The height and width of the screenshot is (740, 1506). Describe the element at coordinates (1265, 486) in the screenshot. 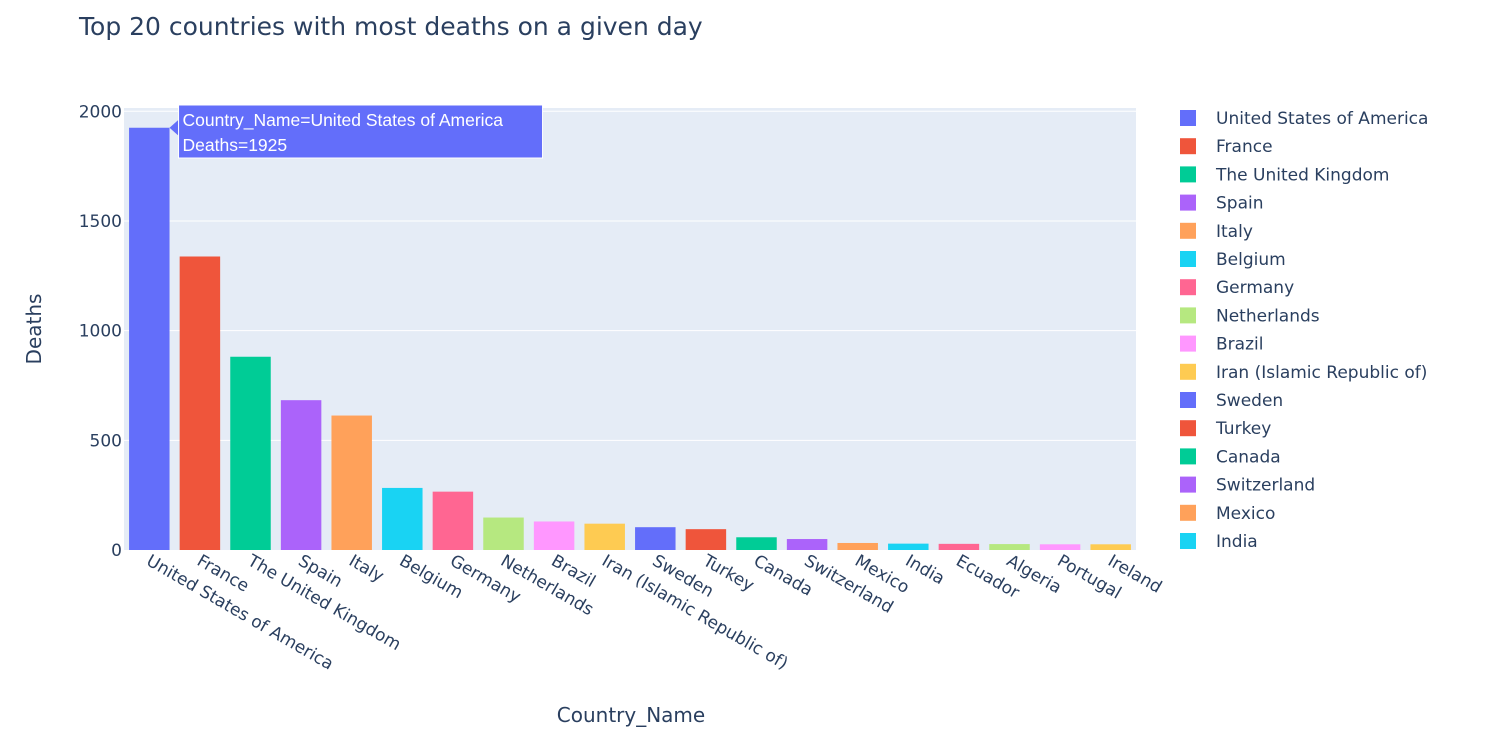

I see `legend-item-label: Switzerland` at that location.